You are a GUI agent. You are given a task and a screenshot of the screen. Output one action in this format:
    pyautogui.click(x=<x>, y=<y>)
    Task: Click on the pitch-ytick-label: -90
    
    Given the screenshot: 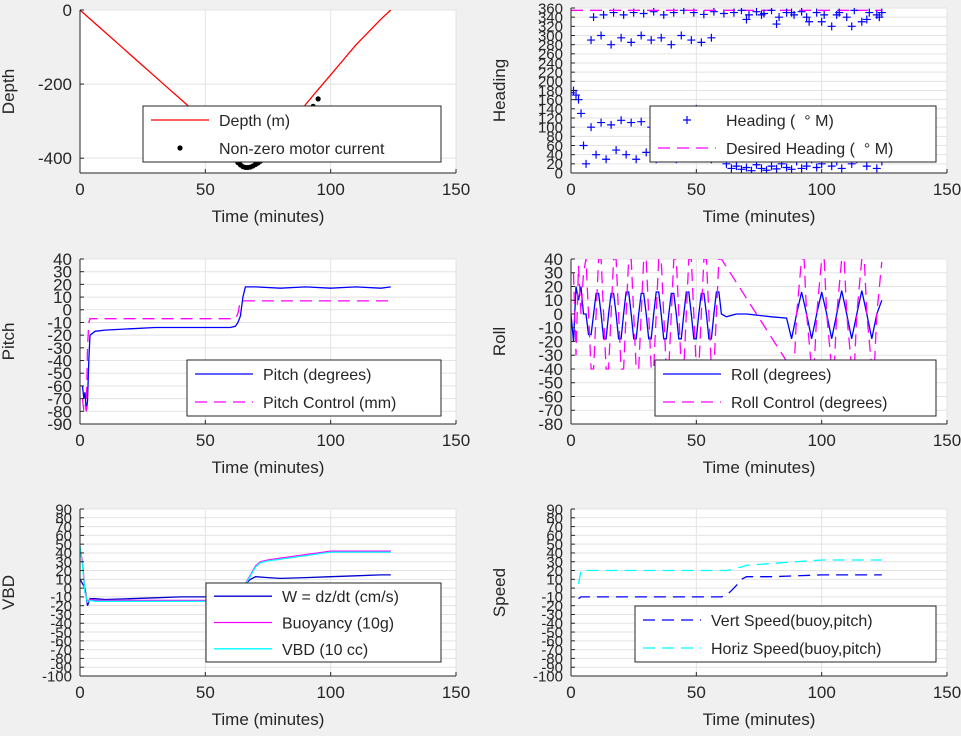 What is the action you would take?
    pyautogui.click(x=59, y=424)
    